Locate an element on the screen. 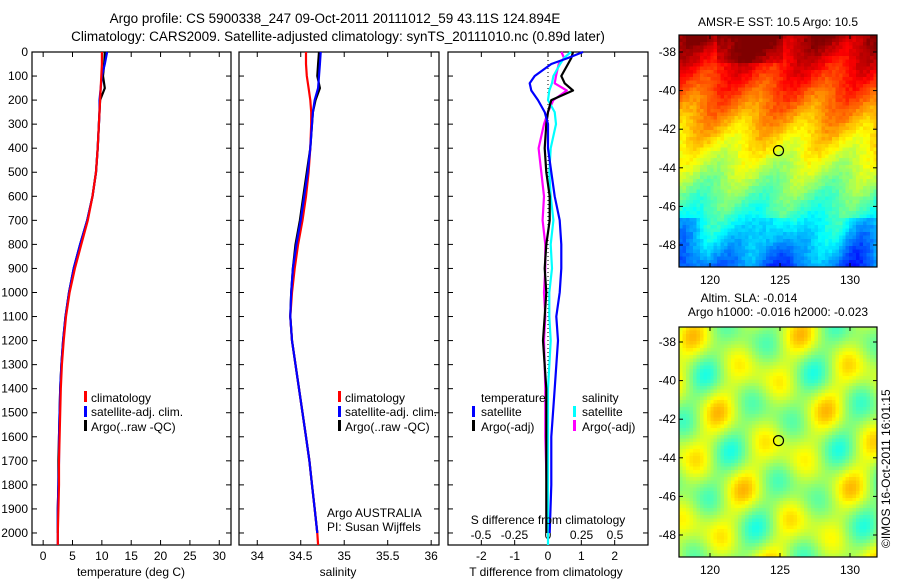 Image resolution: width=900 pixels, height=580 pixels. x-tick-label: 20 is located at coordinates (161, 556).